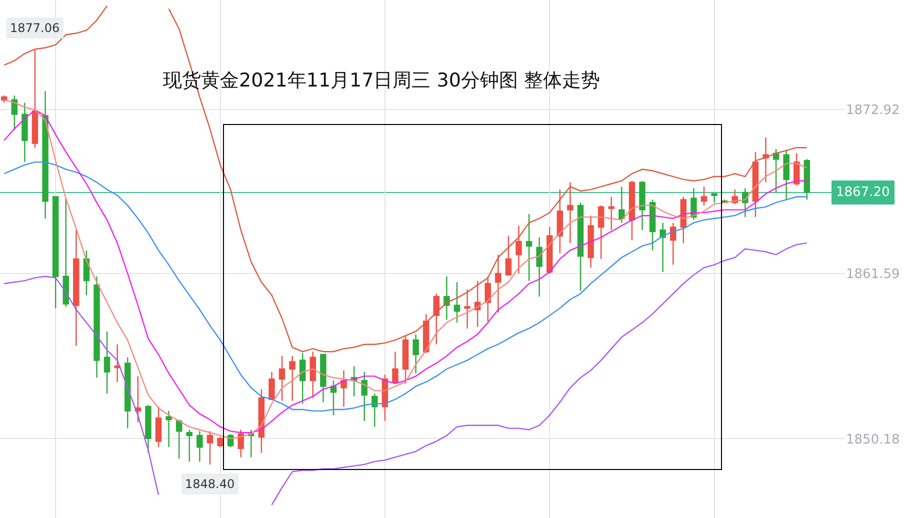 This screenshot has width=907, height=518. I want to click on y-tick-label: 1872.92, so click(873, 110).